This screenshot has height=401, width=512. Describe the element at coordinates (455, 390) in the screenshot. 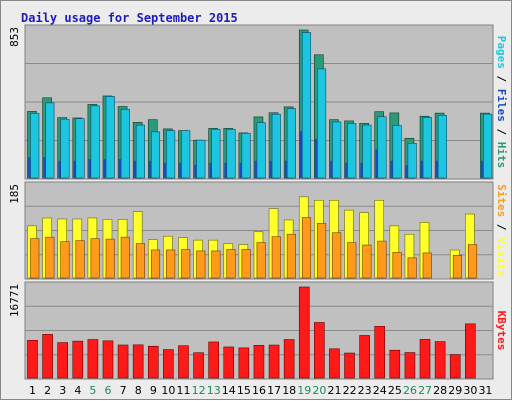

I see `day-label: 29` at that location.